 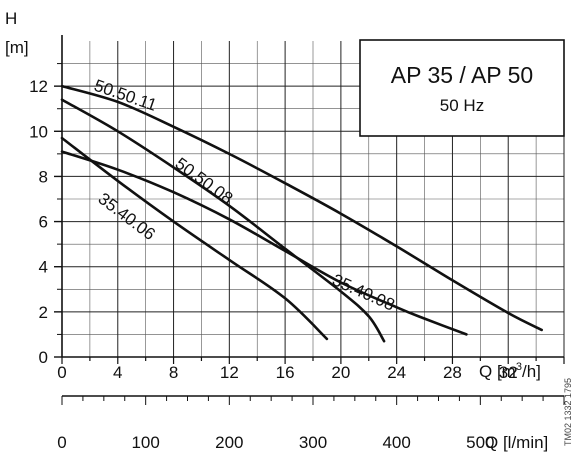 I want to click on curve-label-50-50-11: 50.50.11, so click(x=126, y=95).